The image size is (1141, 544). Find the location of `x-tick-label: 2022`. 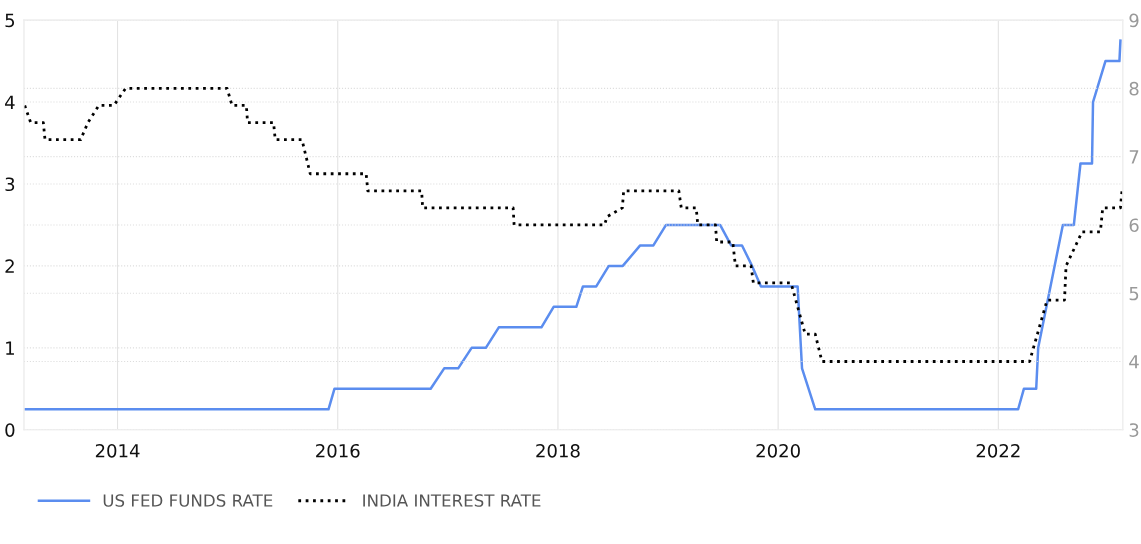

x-tick-label: 2022 is located at coordinates (998, 450).